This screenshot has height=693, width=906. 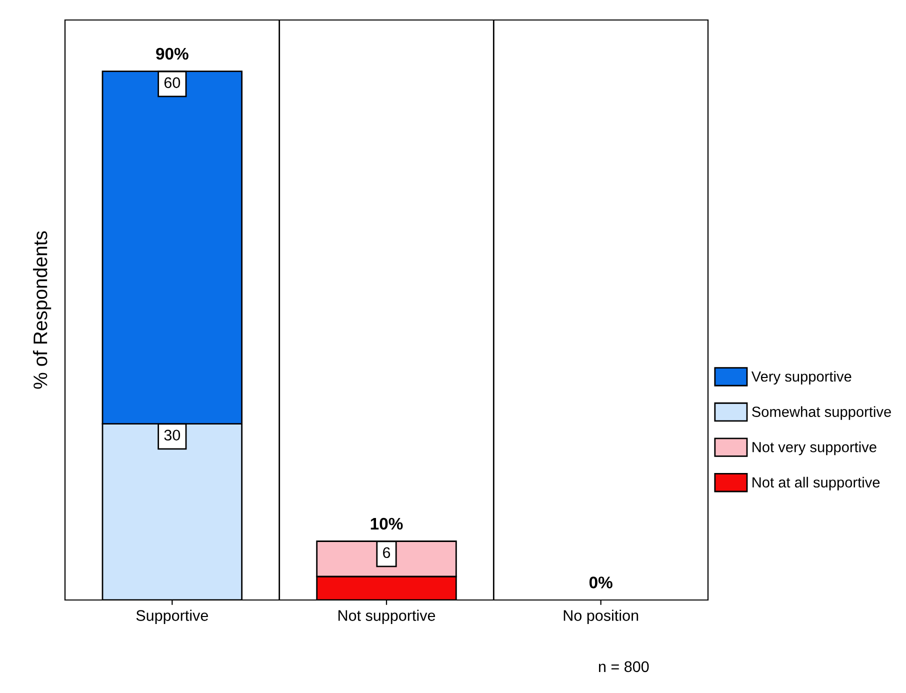 What do you see at coordinates (386, 524) in the screenshot?
I see `total-label: 10%` at bounding box center [386, 524].